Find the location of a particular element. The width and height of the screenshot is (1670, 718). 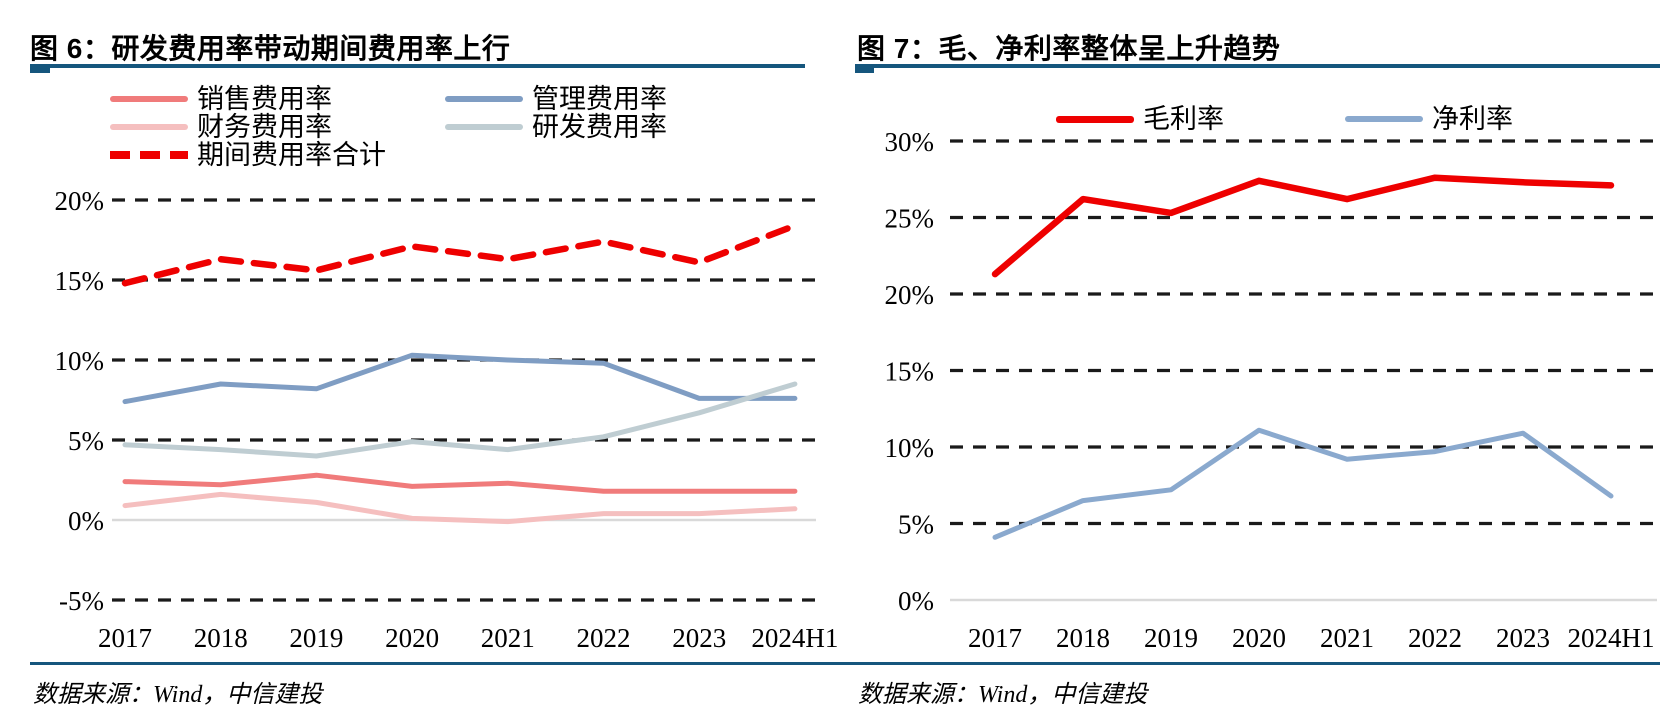

legend-swatch-total-period-expense-ratio is located at coordinates (149, 155).